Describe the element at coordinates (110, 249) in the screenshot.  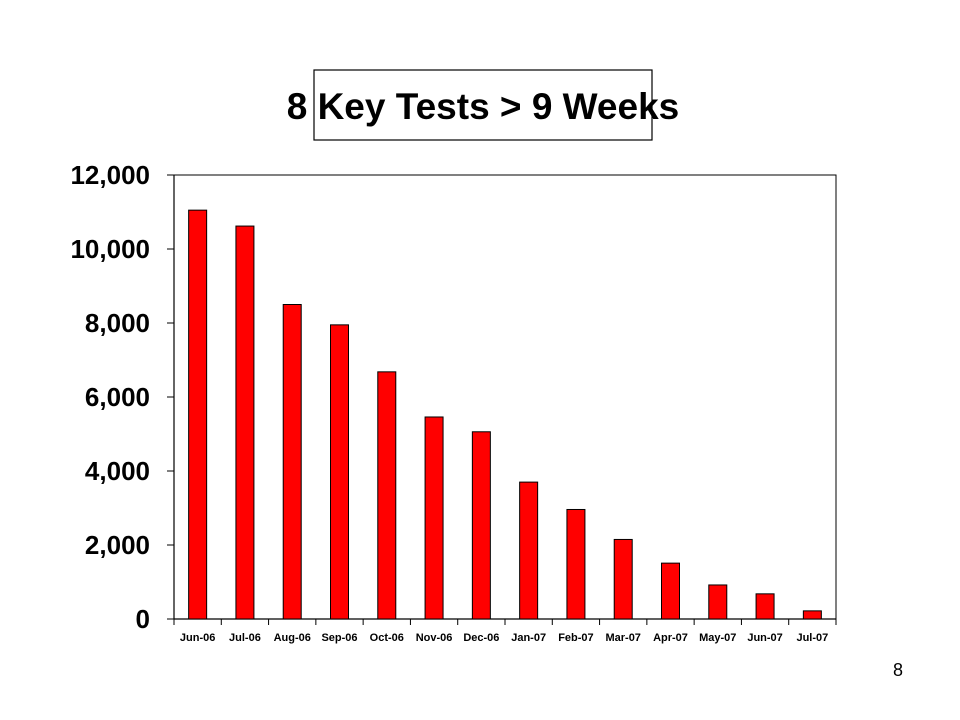
I see `y-tick-label: 10,000` at that location.